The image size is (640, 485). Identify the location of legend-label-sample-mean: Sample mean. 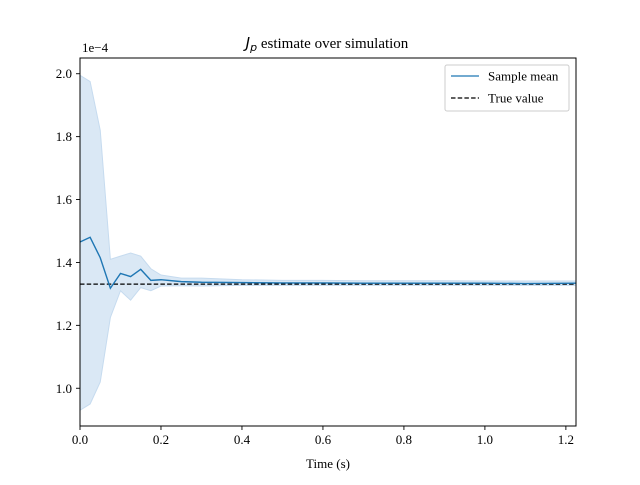
(523, 76).